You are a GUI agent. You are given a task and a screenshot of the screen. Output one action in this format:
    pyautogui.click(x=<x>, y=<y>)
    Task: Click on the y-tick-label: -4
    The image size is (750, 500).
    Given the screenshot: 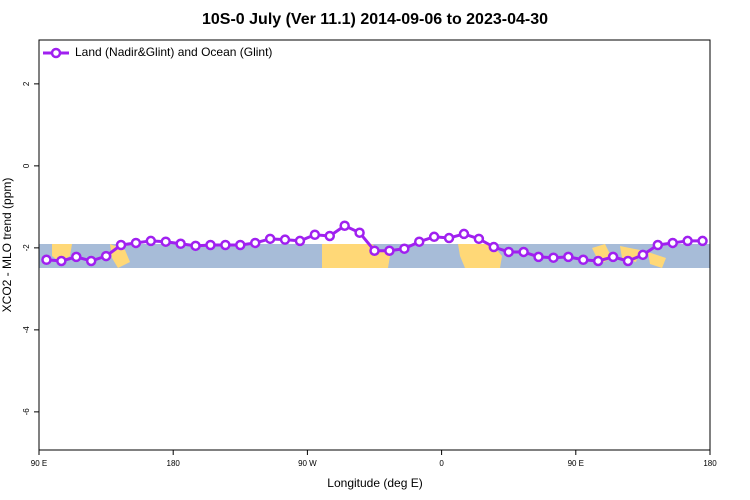 What is the action you would take?
    pyautogui.click(x=26, y=330)
    